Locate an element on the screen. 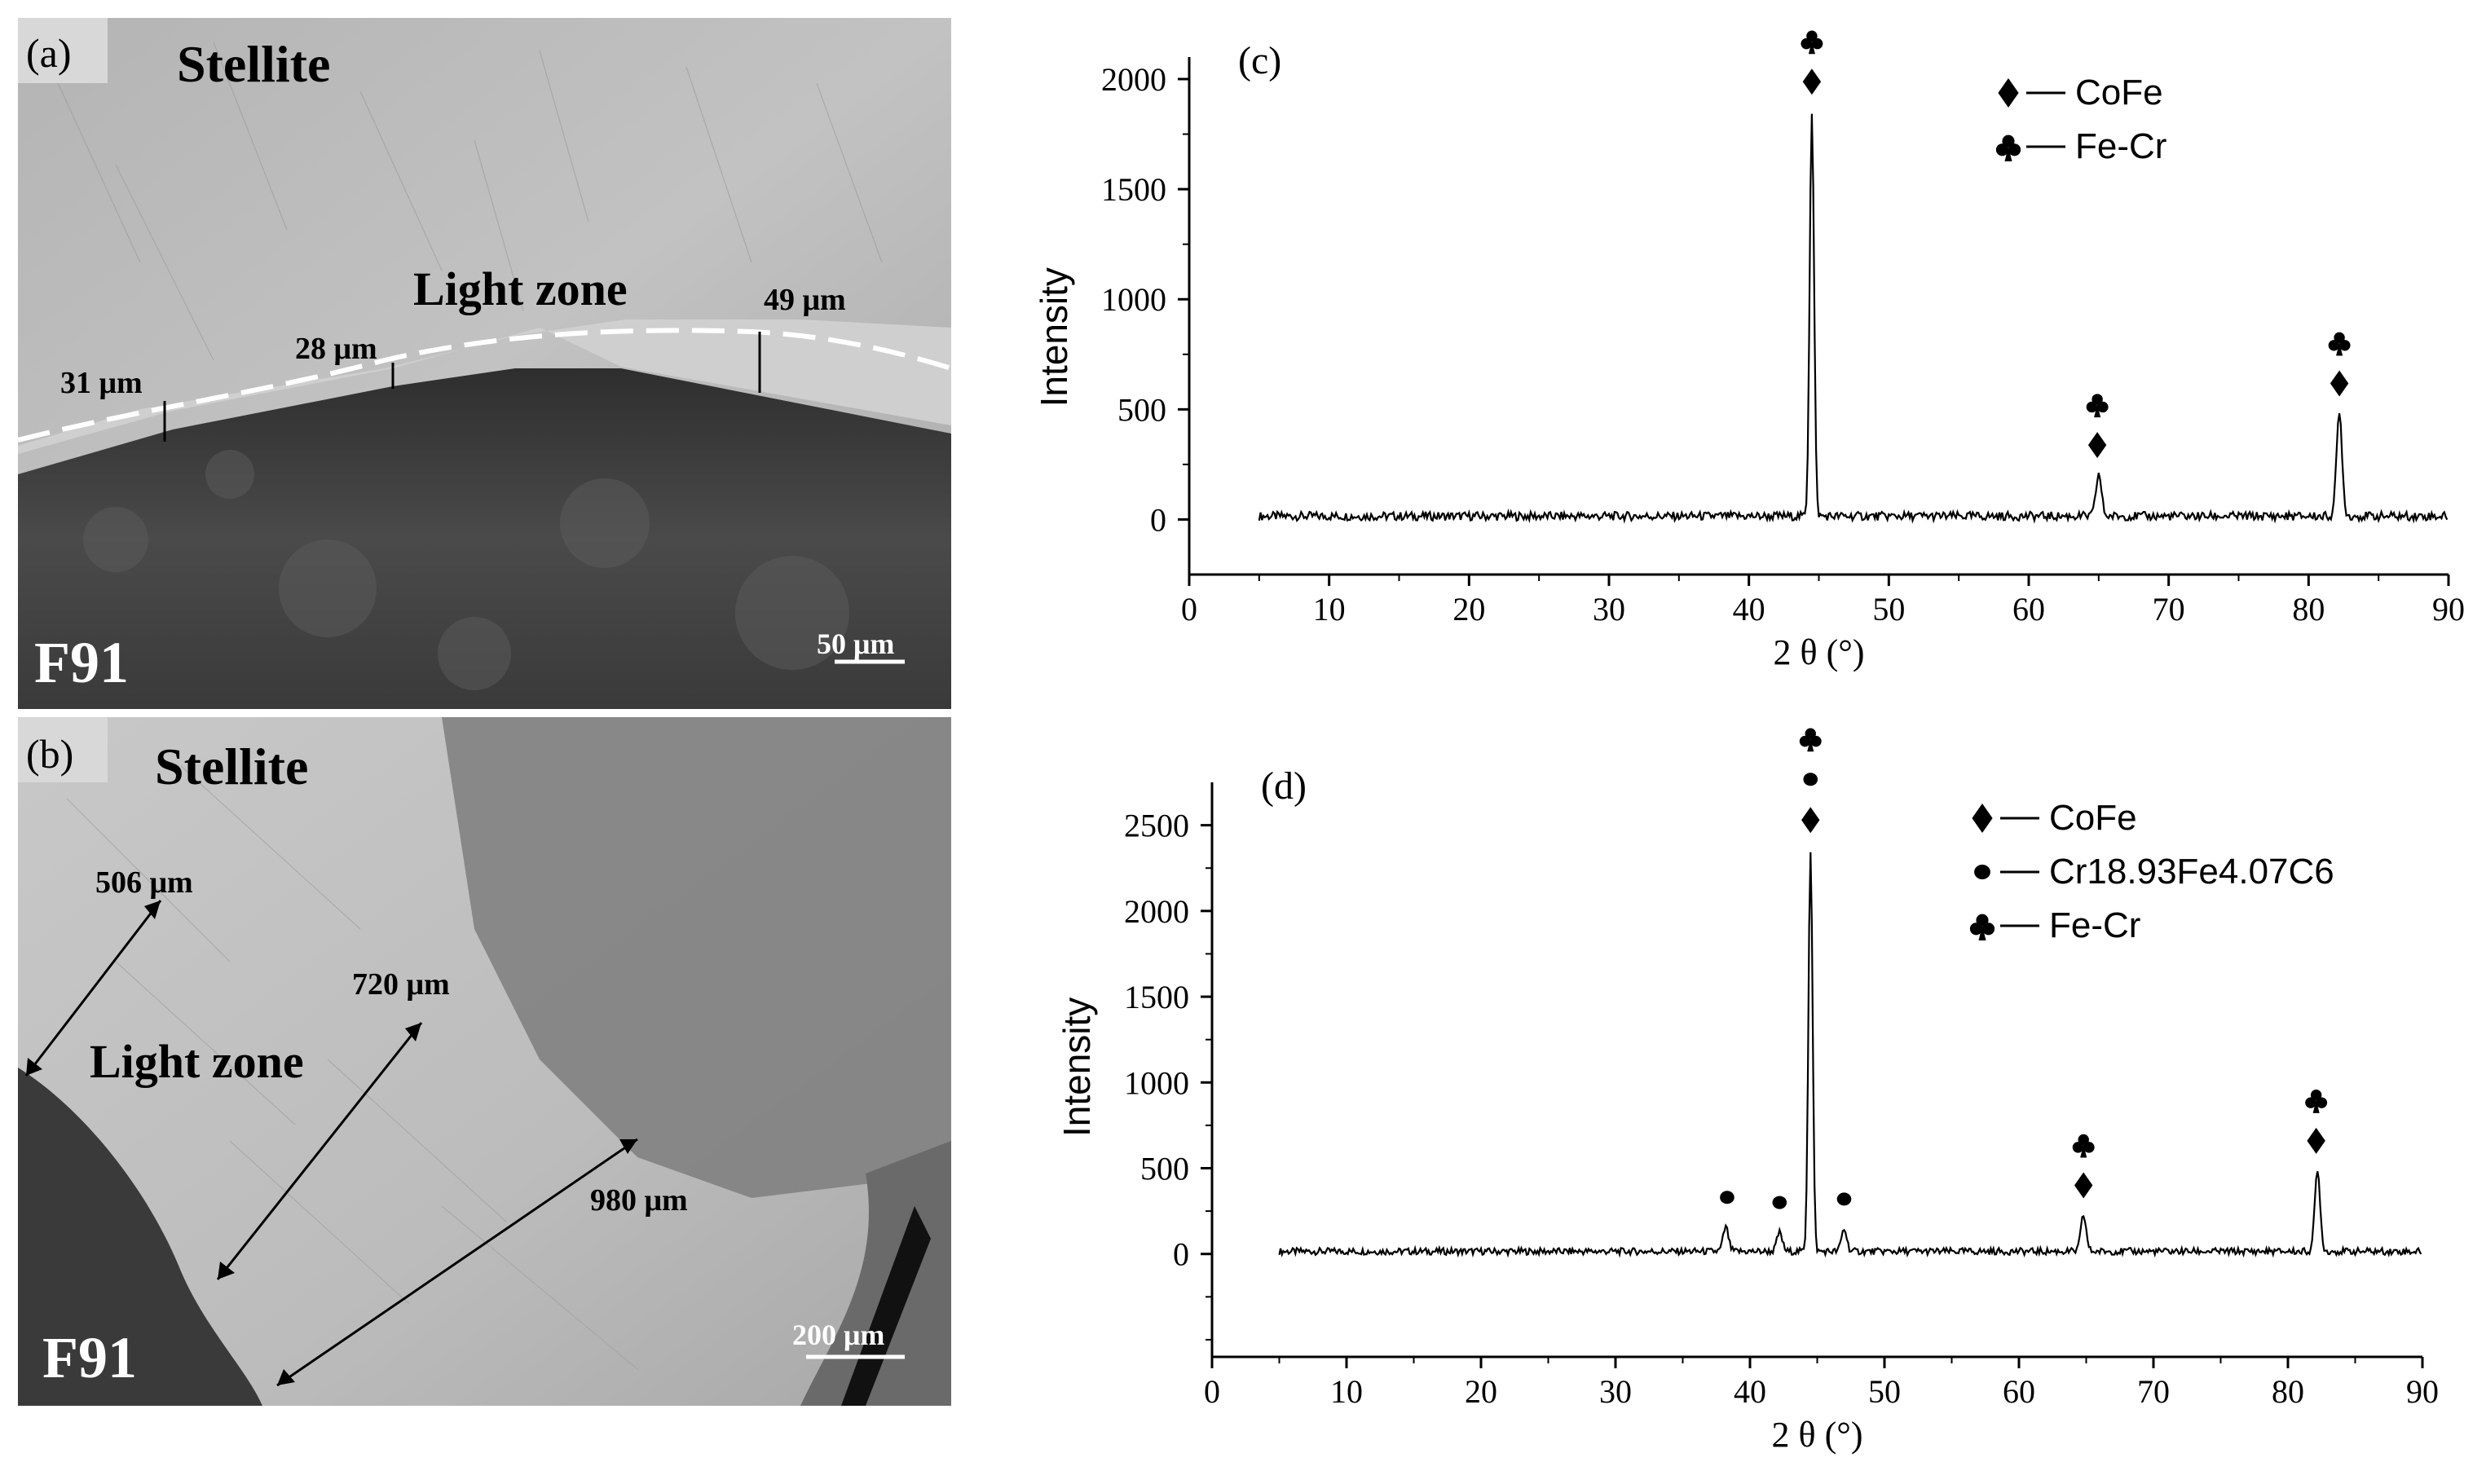 The image size is (2486, 1484). stellite-label-b: Stellite is located at coordinates (231, 766).